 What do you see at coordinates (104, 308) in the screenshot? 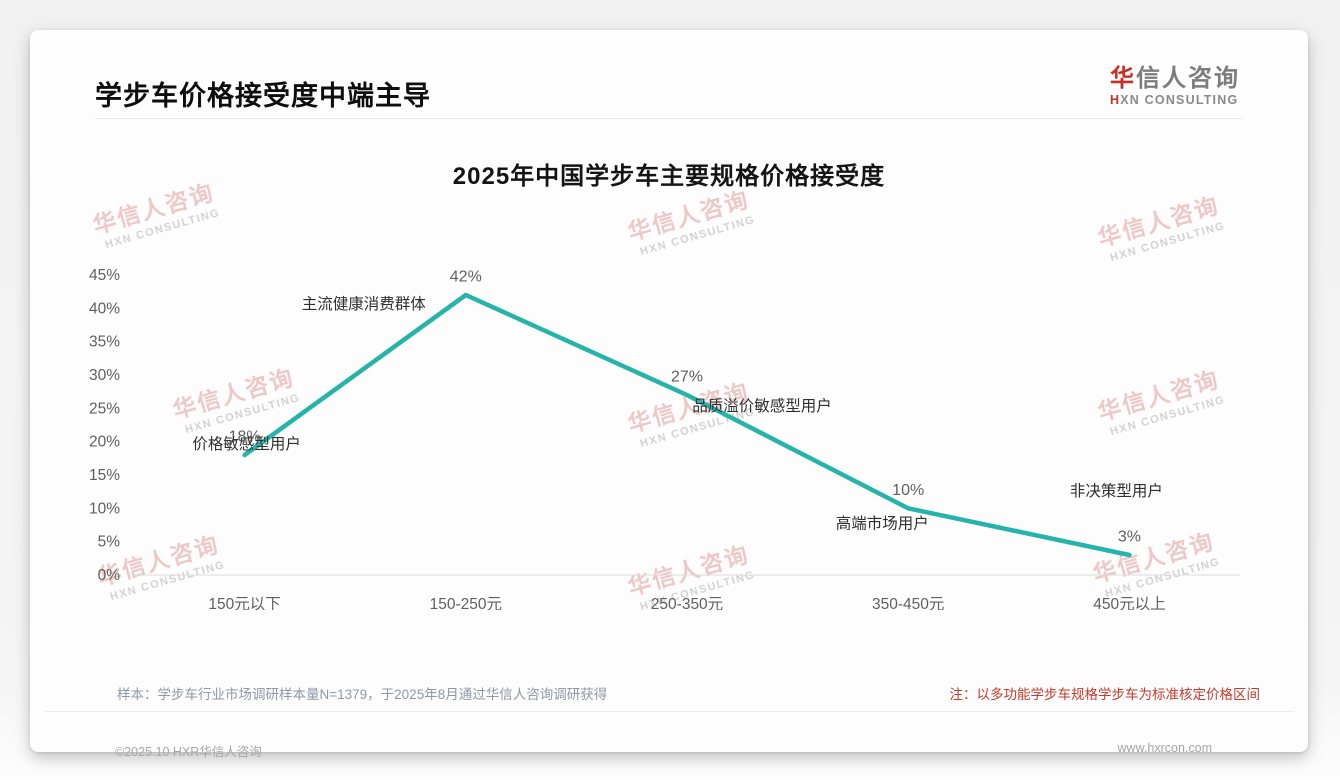
I see `y-tick-label: 40%` at bounding box center [104, 308].